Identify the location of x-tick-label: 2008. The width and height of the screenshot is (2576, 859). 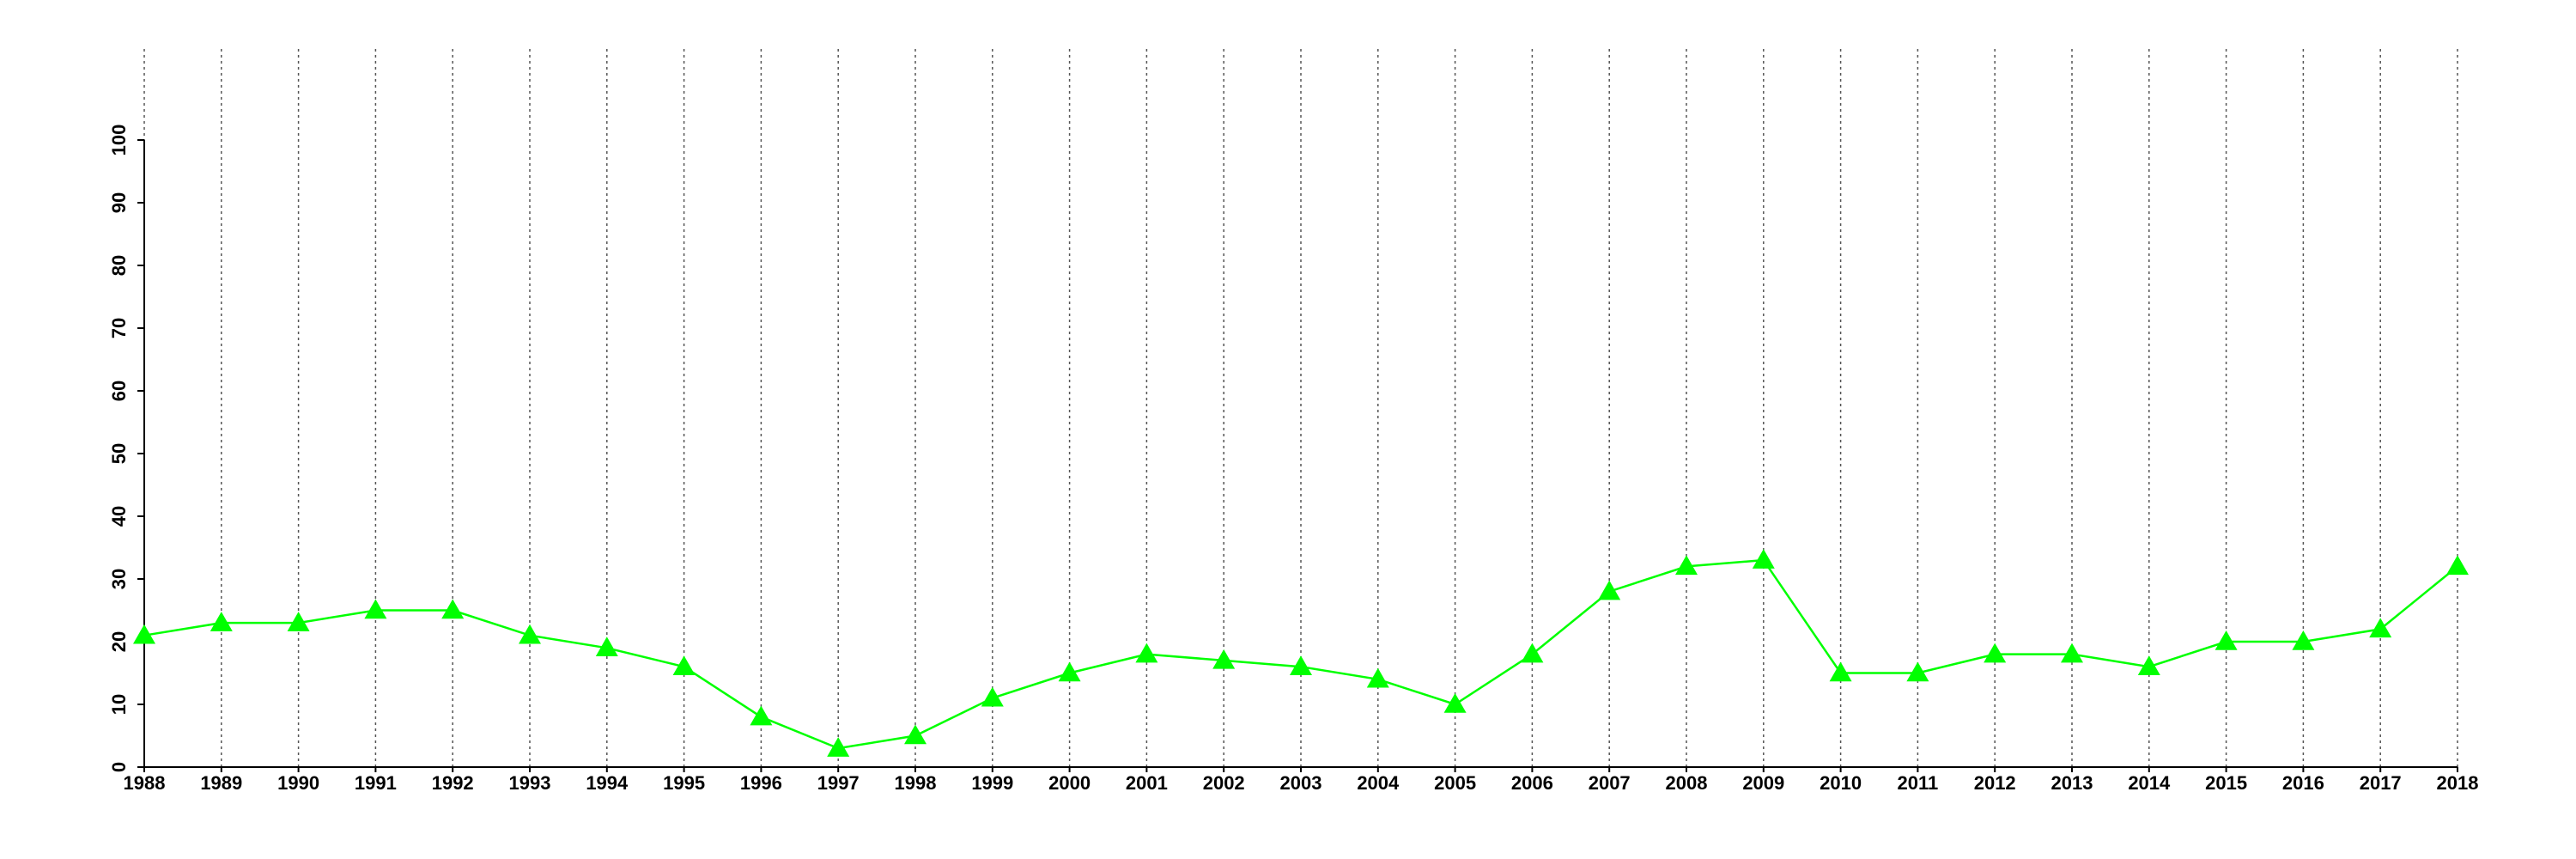
(1687, 783).